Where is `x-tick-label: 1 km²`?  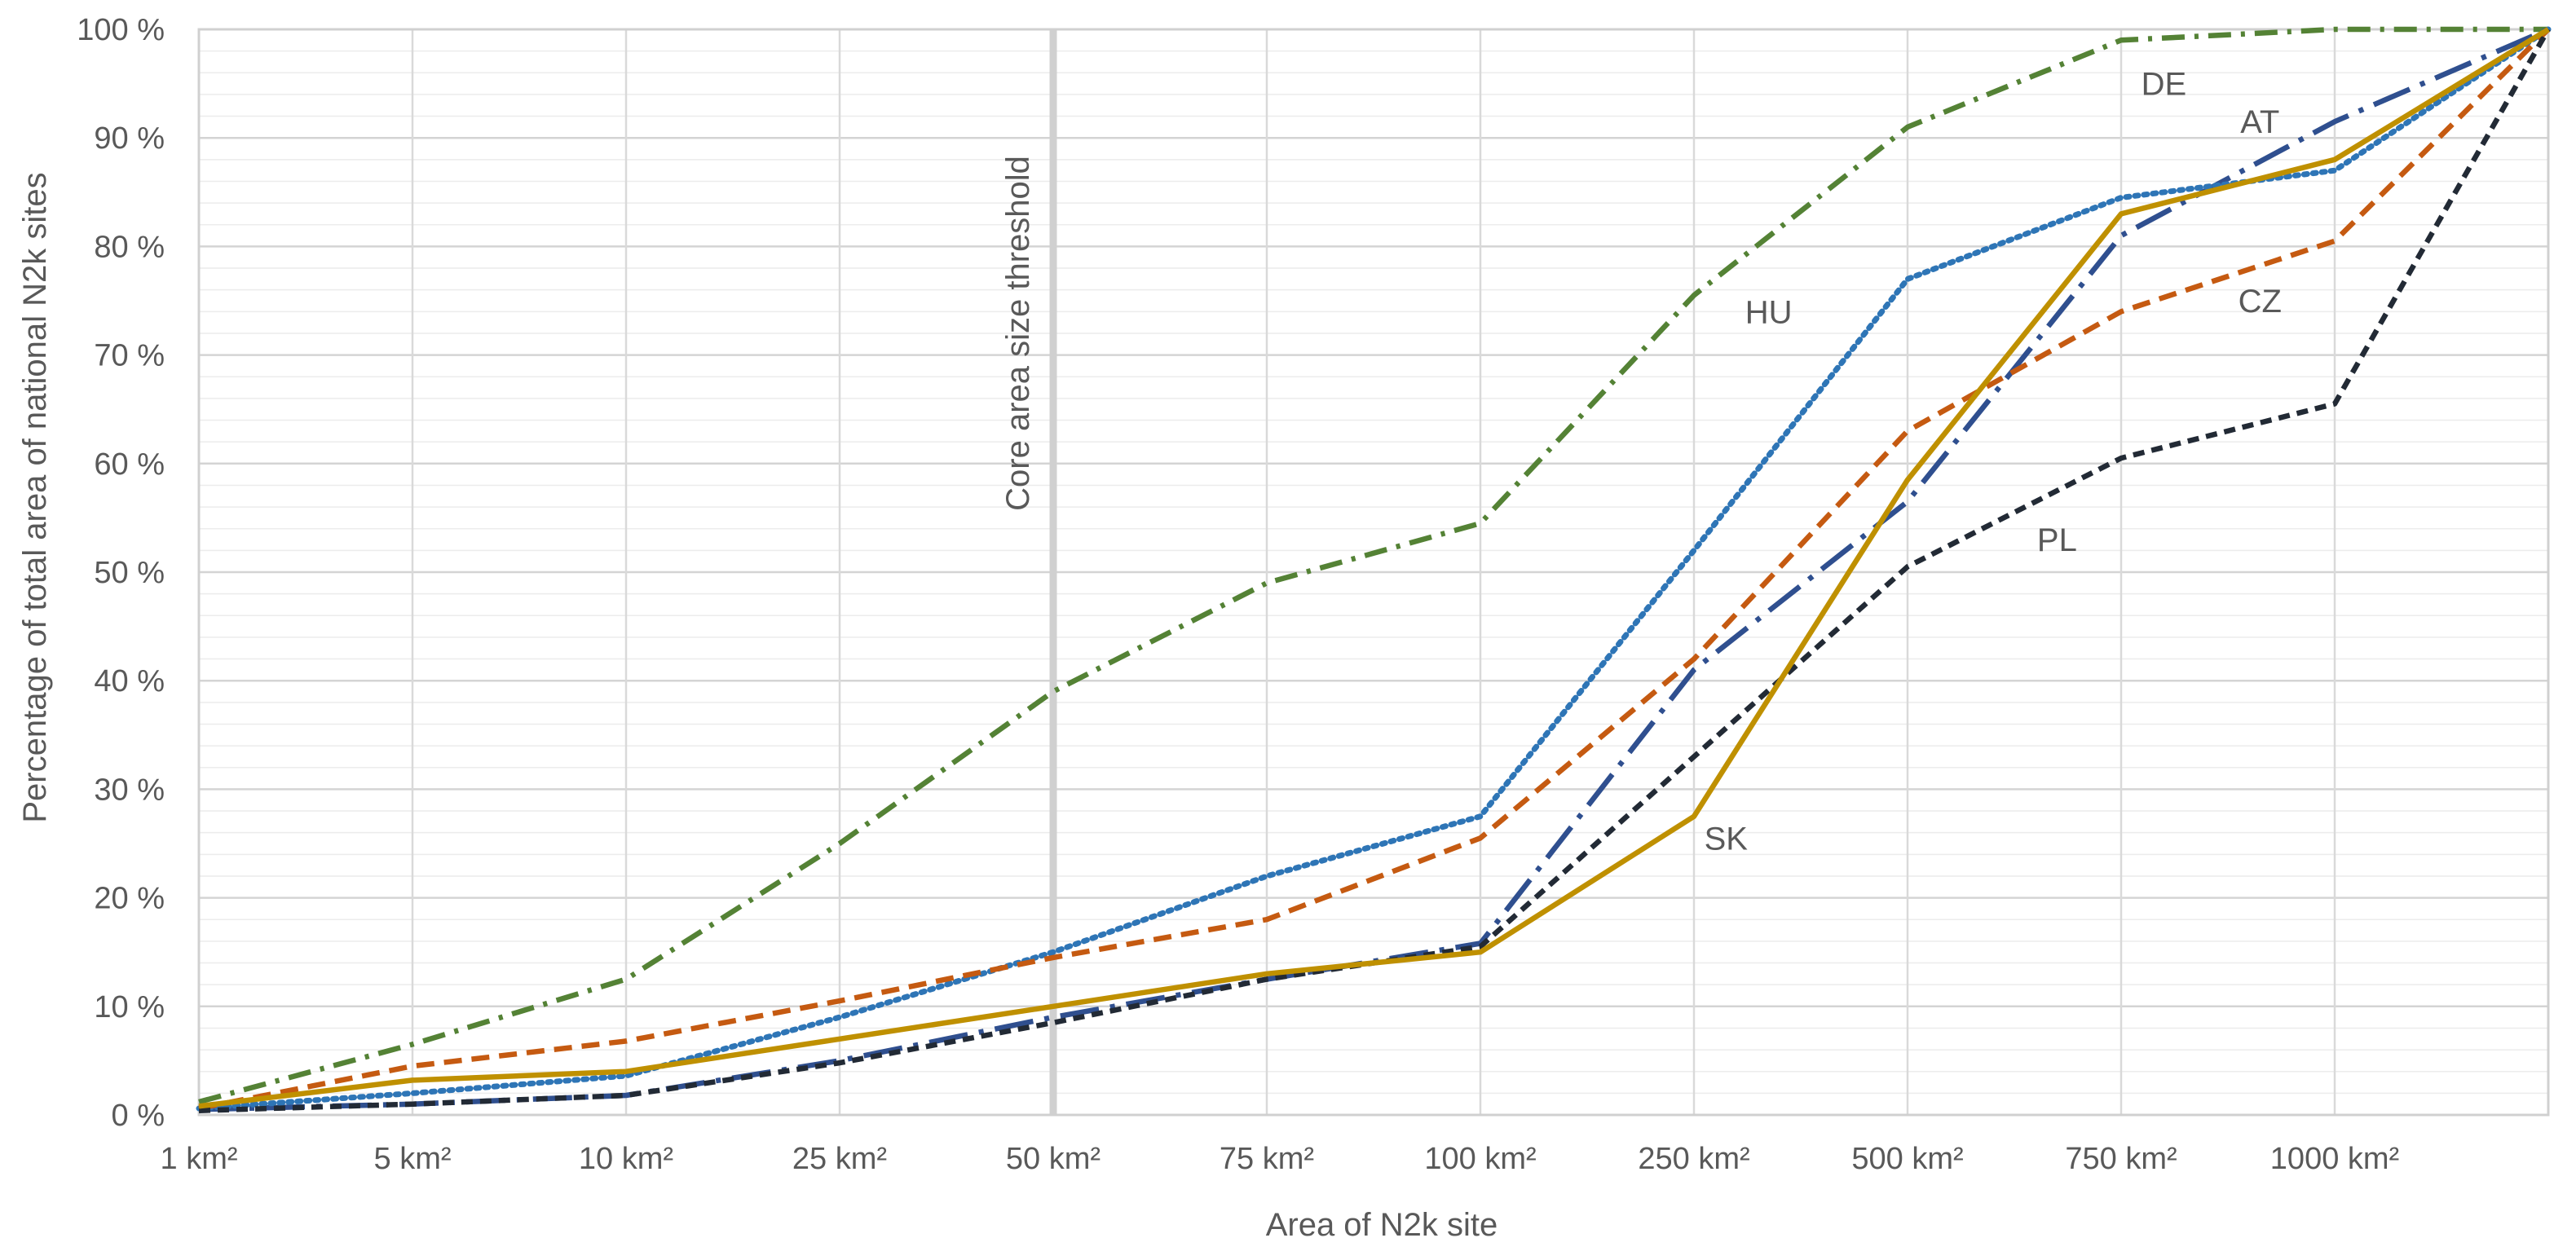
x-tick-label: 1 km² is located at coordinates (199, 1159).